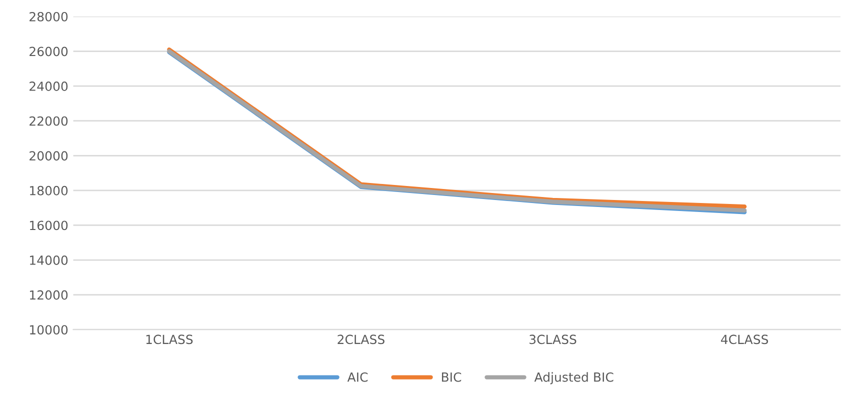  What do you see at coordinates (169, 339) in the screenshot?
I see `x-tick-label: 1CLASS` at bounding box center [169, 339].